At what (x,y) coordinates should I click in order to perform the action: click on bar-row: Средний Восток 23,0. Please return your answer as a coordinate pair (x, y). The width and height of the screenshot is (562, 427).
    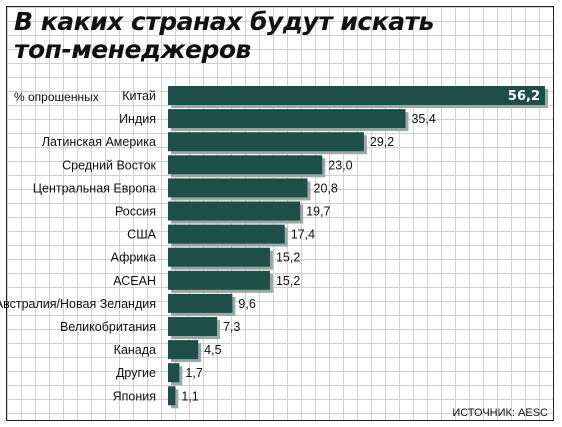
    Looking at the image, I should click on (207, 166).